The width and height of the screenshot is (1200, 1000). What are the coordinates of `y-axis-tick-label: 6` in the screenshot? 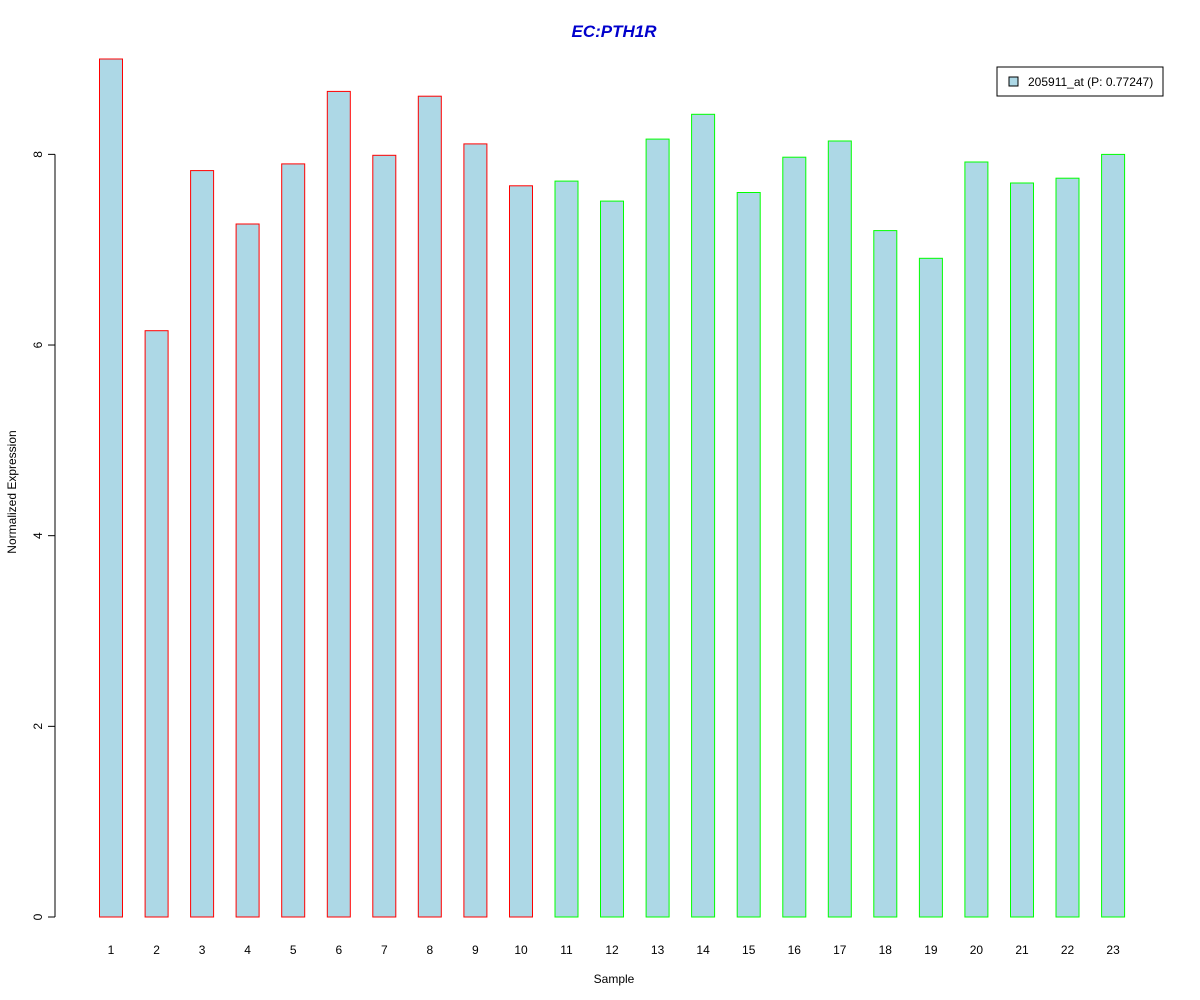 It's located at (38, 344).